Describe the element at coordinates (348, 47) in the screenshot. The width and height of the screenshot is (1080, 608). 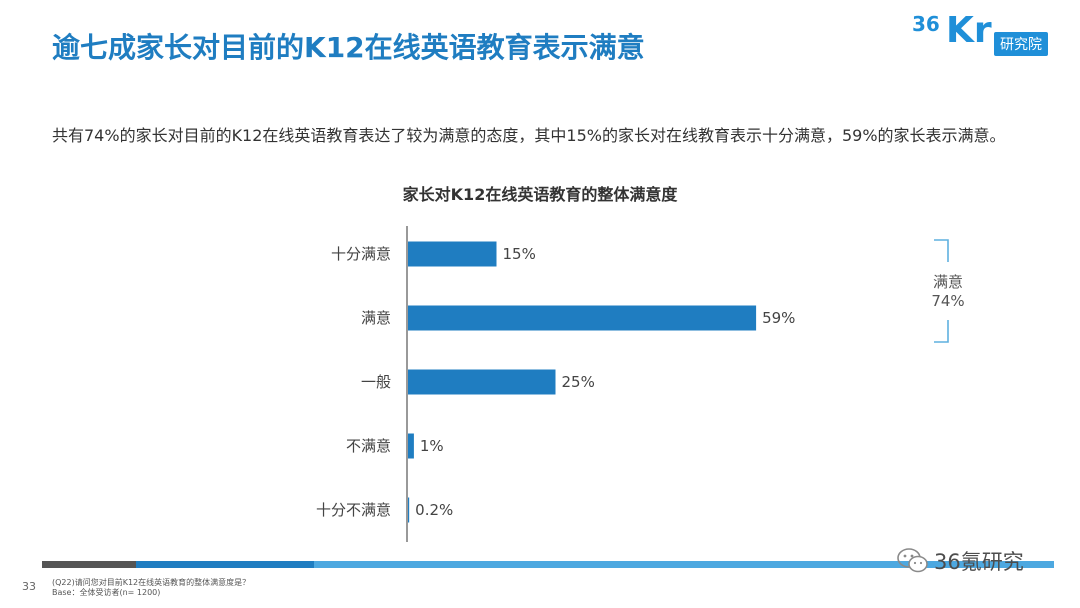
I see `page-title: 逾七成家长对目前的K12在线英语教育表示满意` at that location.